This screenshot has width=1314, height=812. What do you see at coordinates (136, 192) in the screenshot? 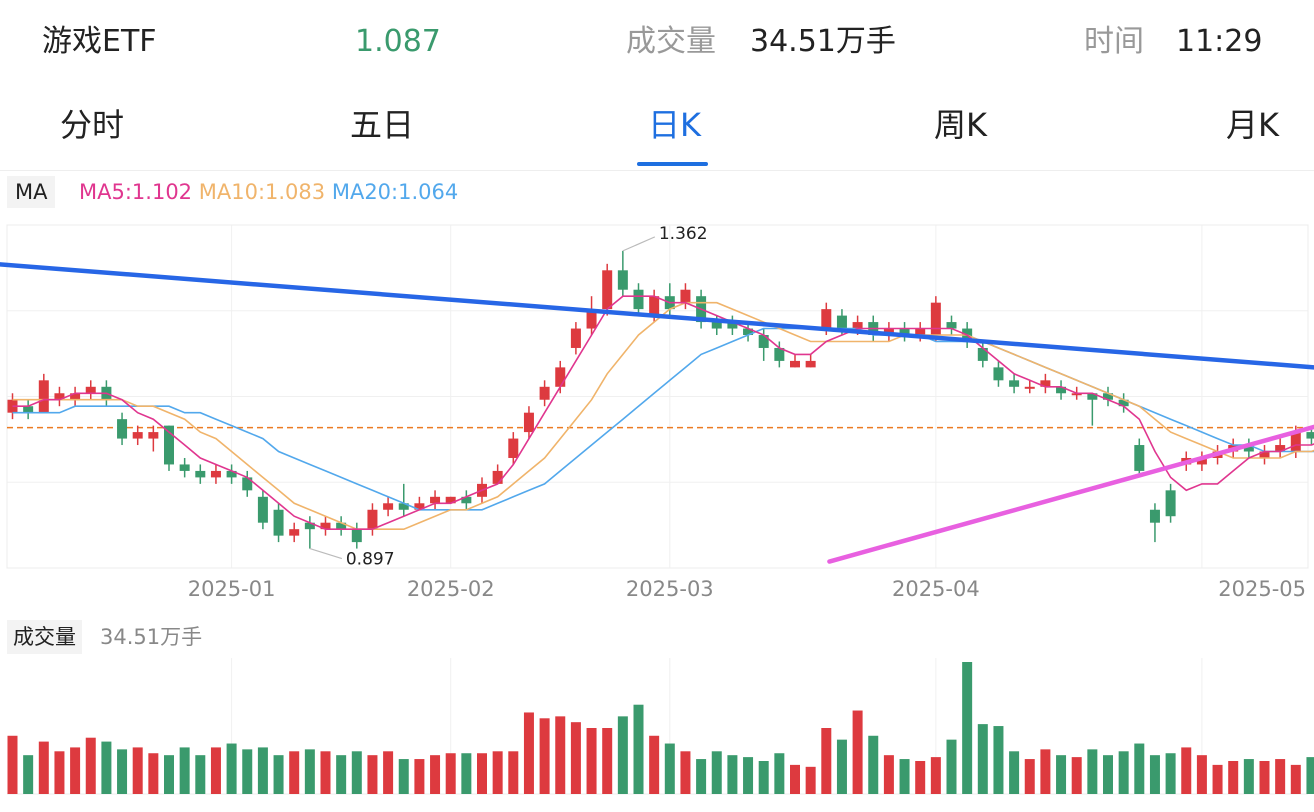
I see `ma5-value: MA5:1.102` at bounding box center [136, 192].